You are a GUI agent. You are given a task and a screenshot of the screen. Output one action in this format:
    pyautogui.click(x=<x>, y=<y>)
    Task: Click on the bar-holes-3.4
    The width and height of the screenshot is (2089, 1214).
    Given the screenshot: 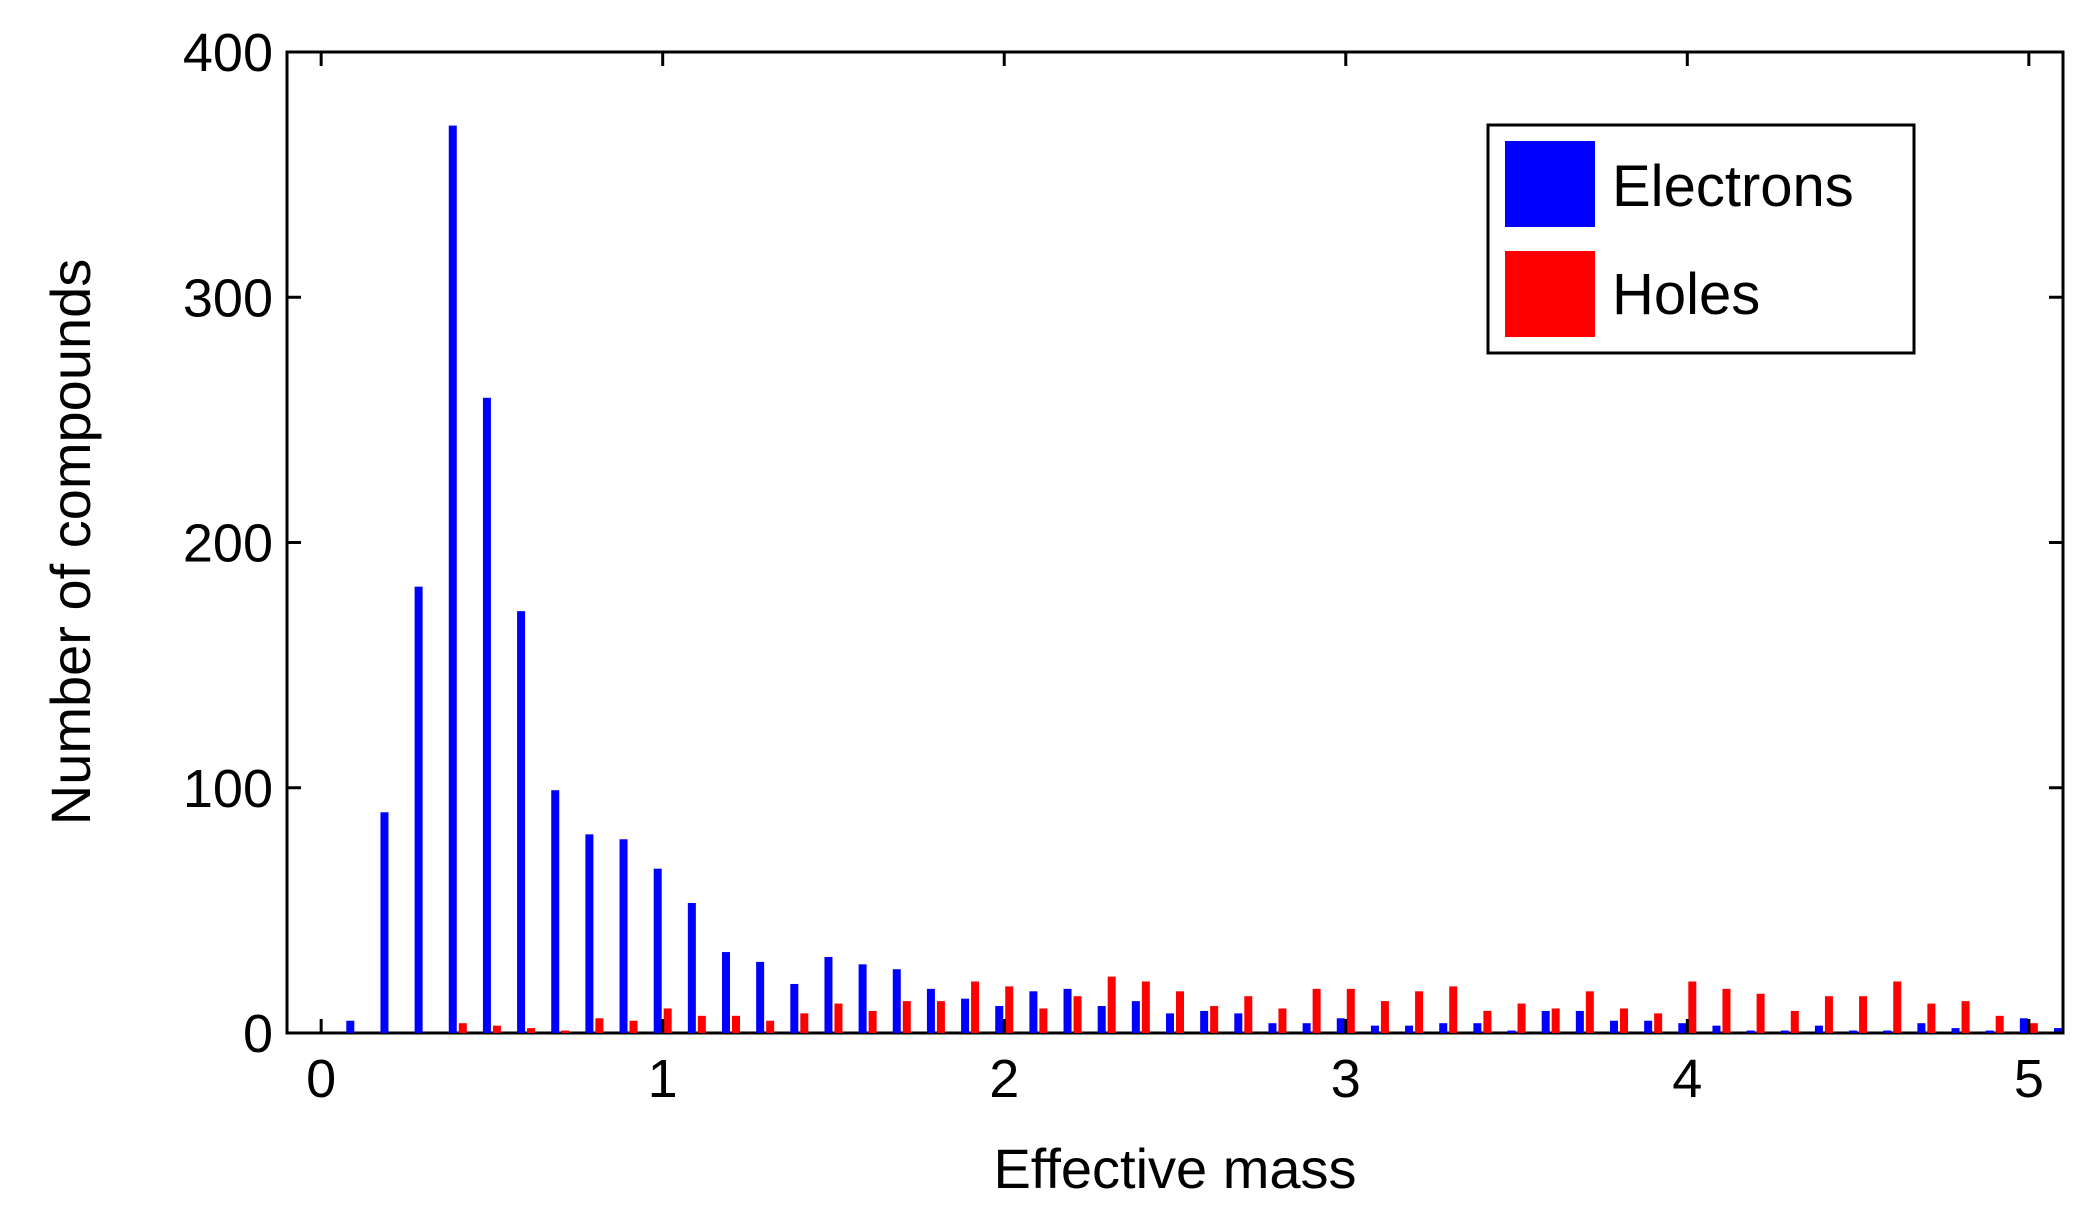 What is the action you would take?
    pyautogui.click(x=1487, y=1021)
    